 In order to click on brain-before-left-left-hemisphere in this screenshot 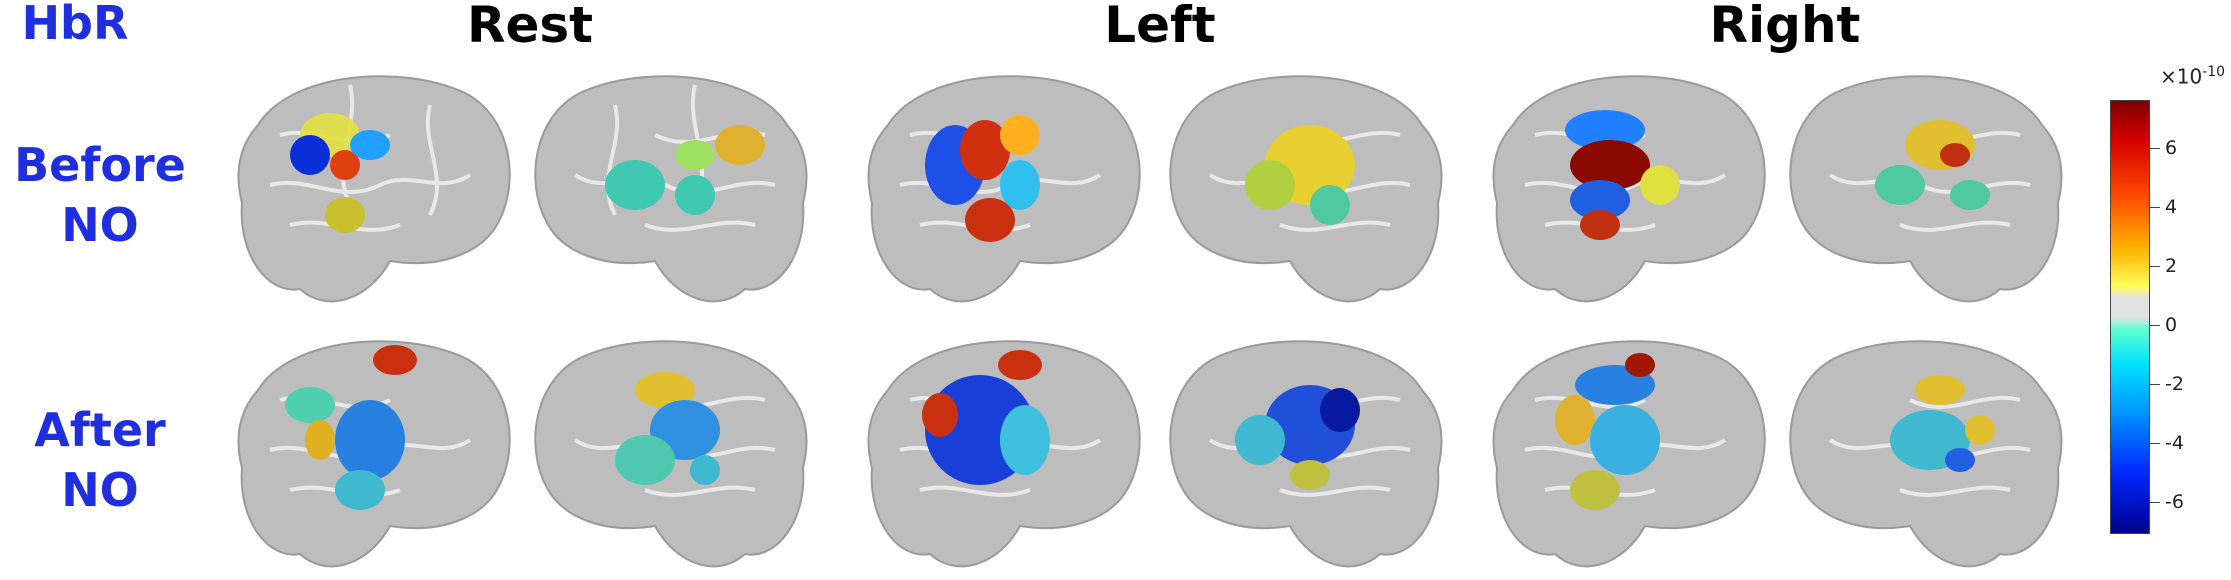, I will do `click(1005, 190)`.